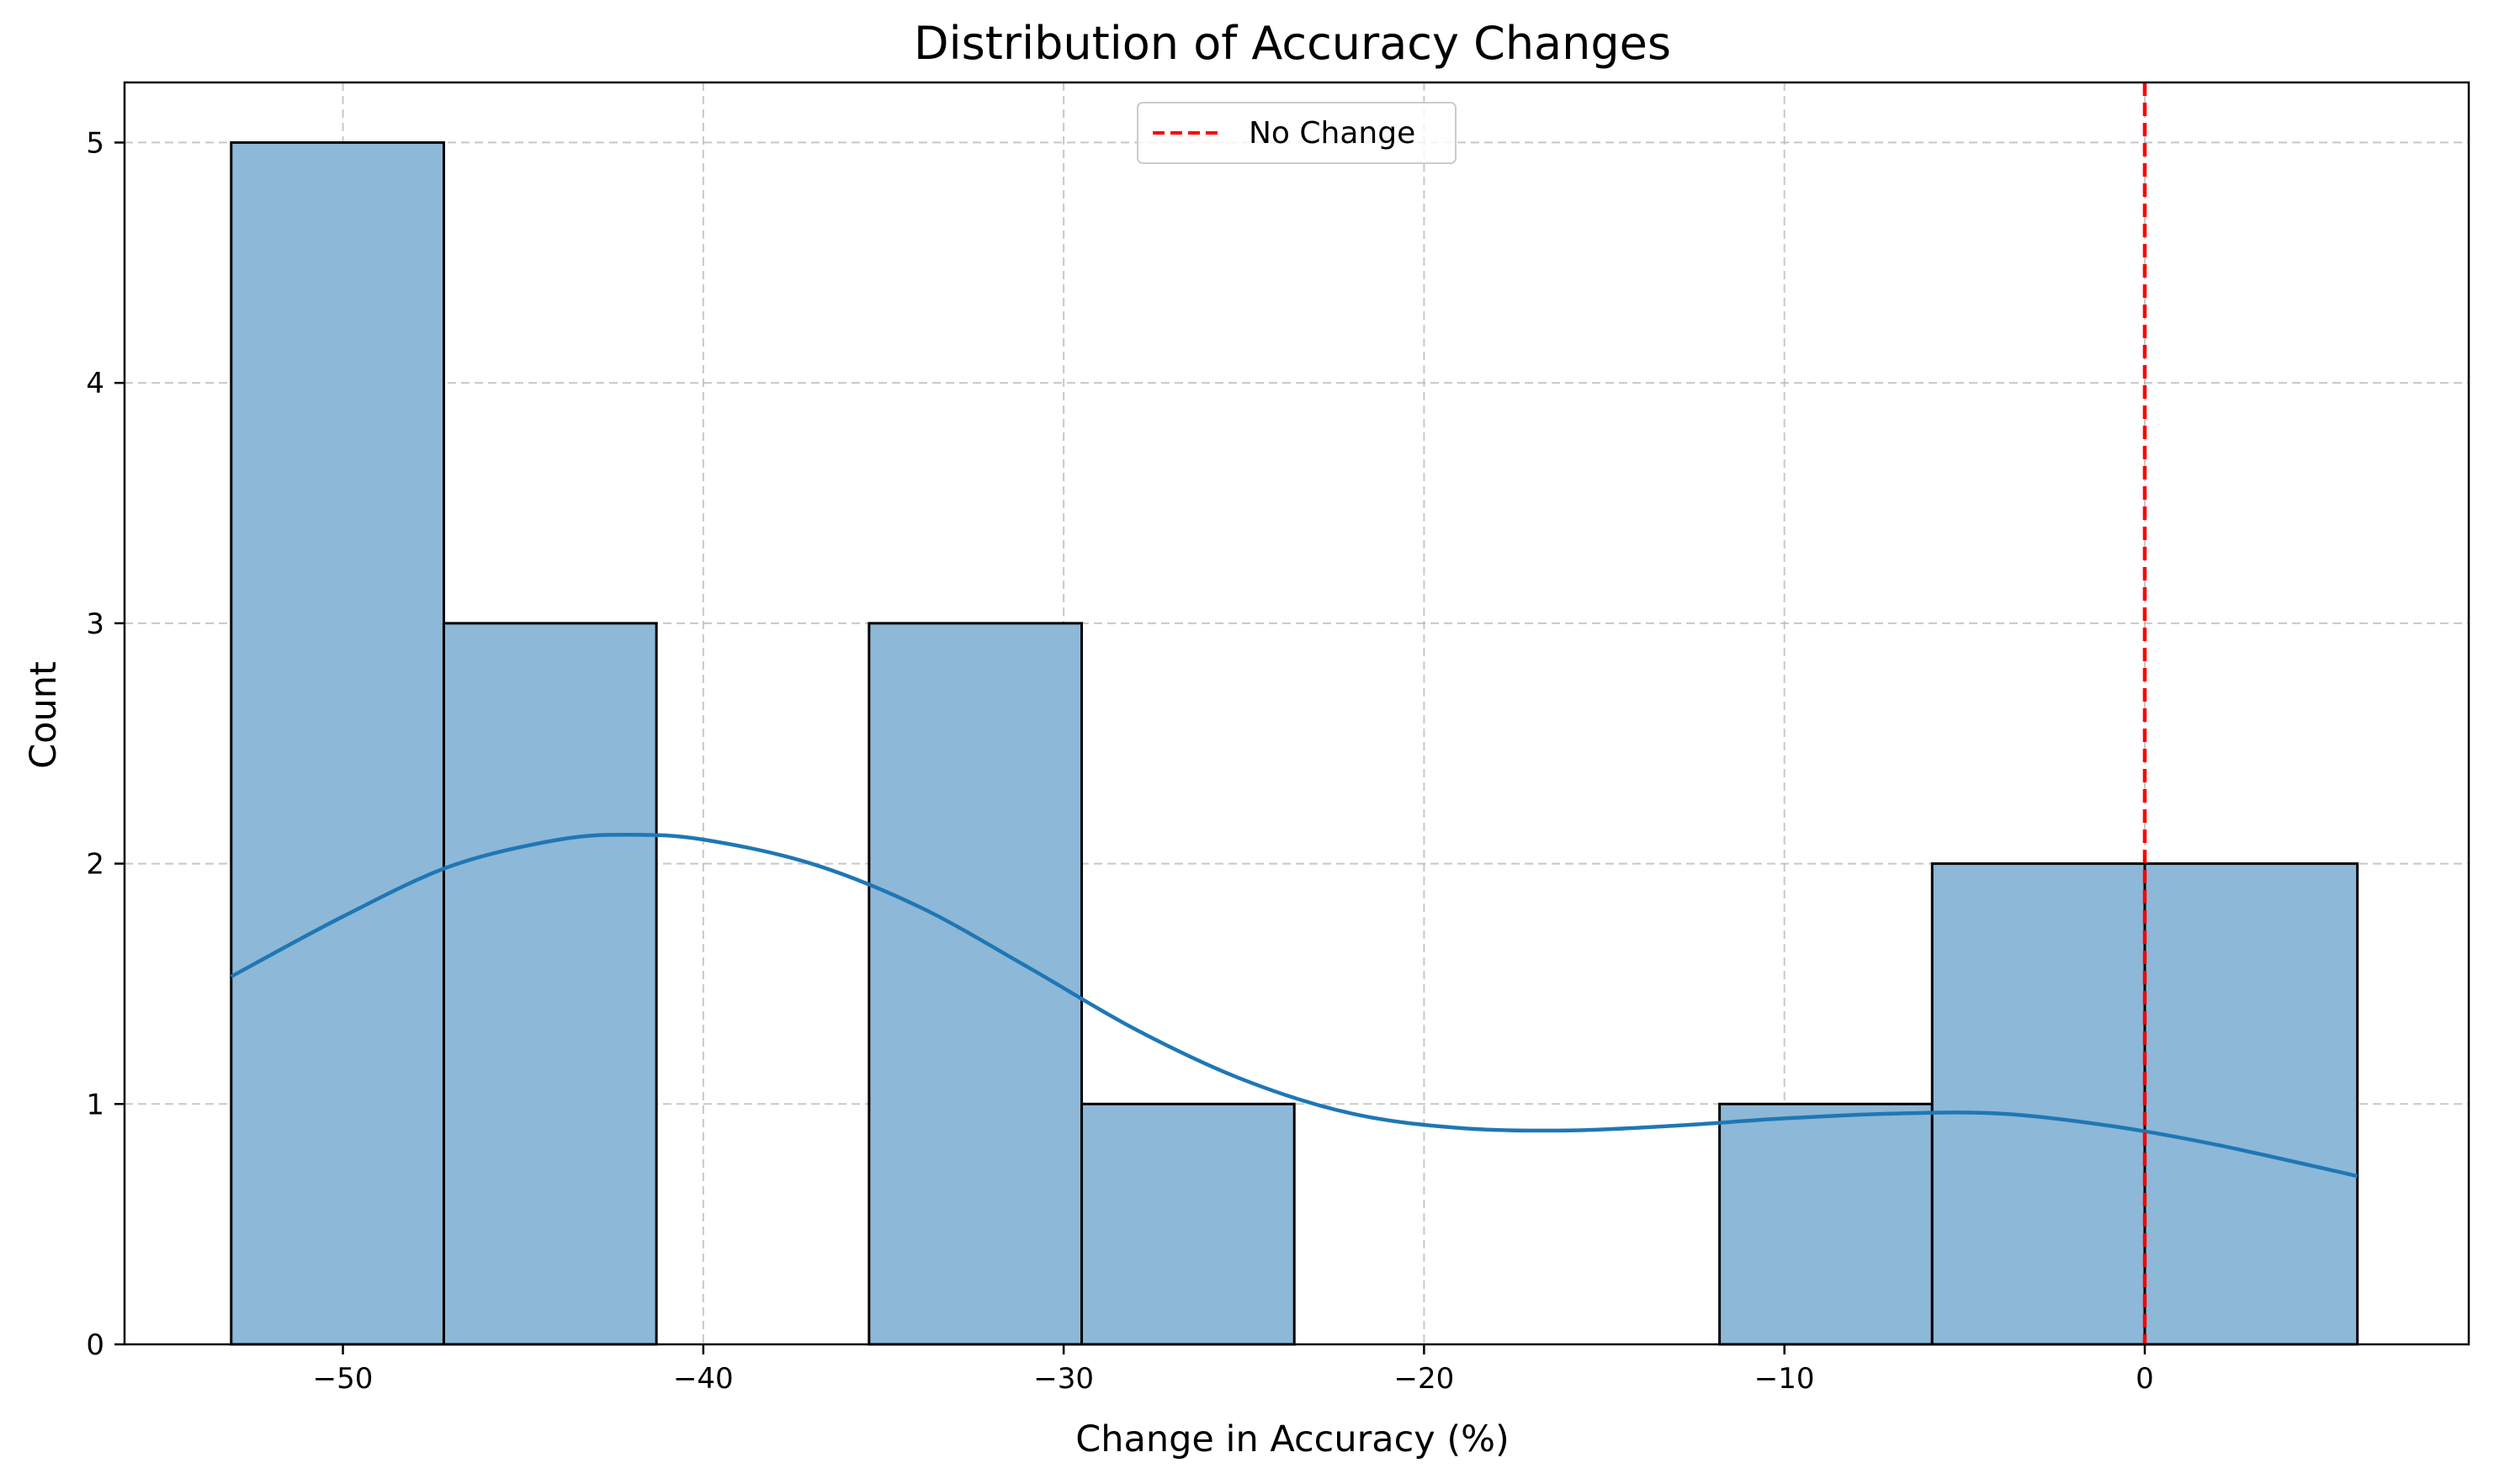 The width and height of the screenshot is (2494, 1484). I want to click on x-tick-label: −10, so click(1784, 1379).